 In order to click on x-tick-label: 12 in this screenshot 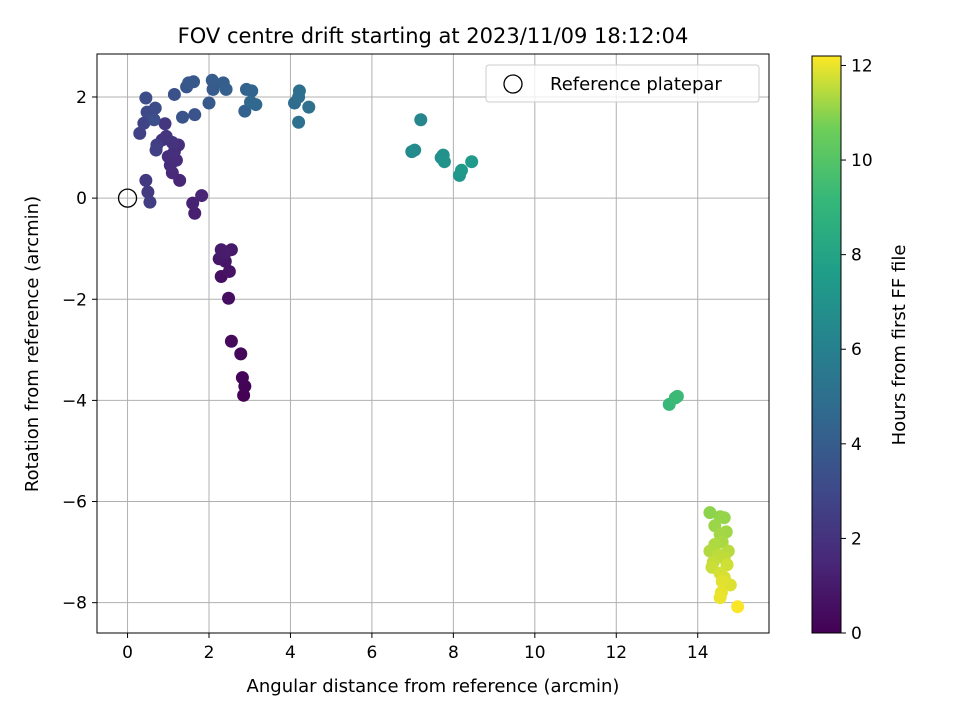, I will do `click(616, 653)`.